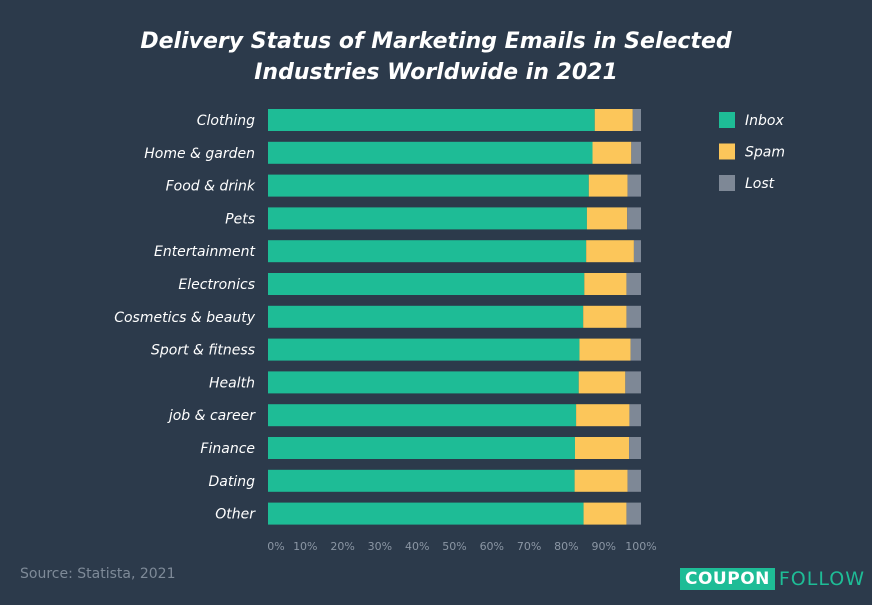 The image size is (872, 605). Describe the element at coordinates (185, 318) in the screenshot. I see `category-label: Cosmetics & beauty` at that location.